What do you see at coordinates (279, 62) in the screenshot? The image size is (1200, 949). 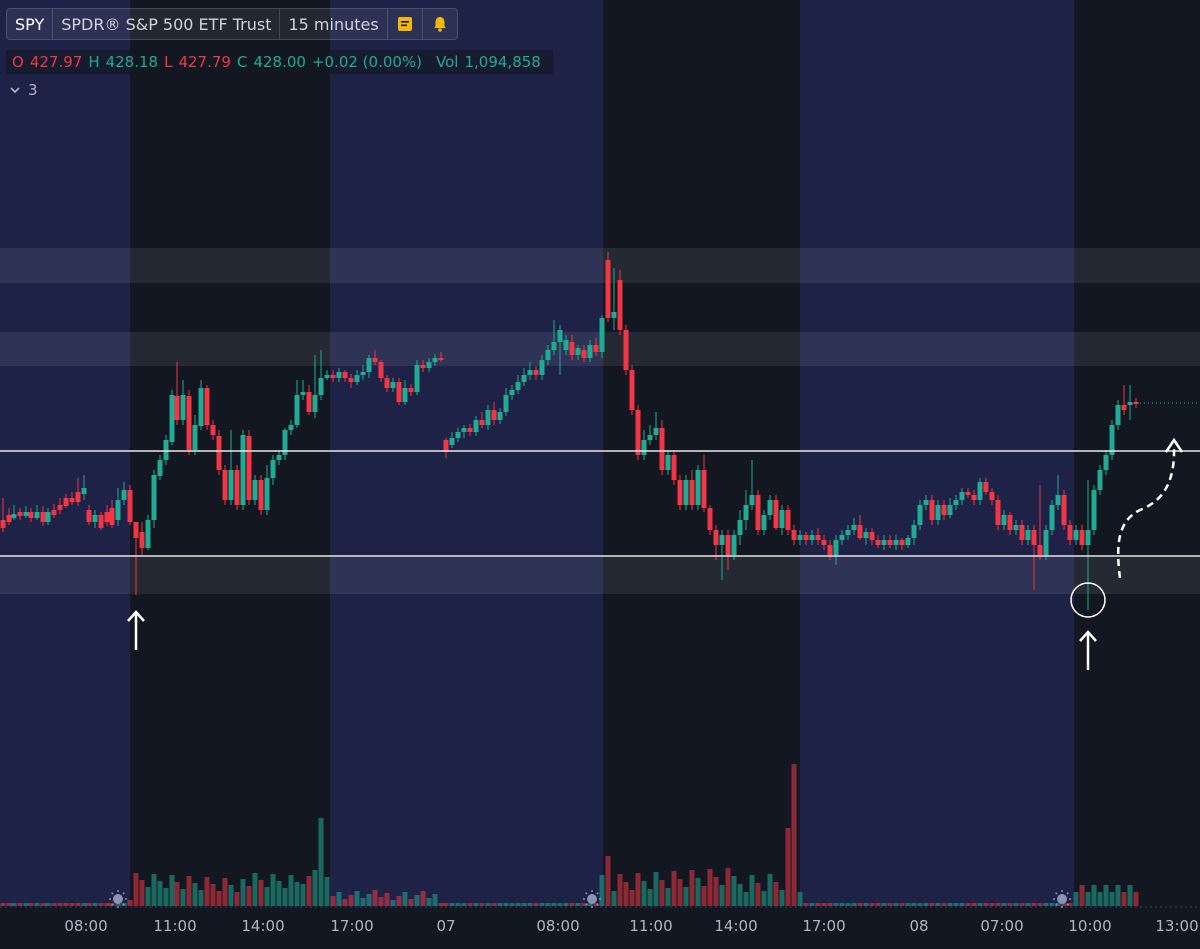 I see `close-value: 428.00` at bounding box center [279, 62].